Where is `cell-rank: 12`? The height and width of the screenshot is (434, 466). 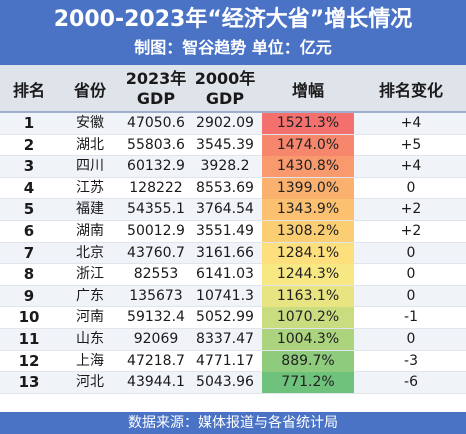
cell-rank: 12 is located at coordinates (29, 360).